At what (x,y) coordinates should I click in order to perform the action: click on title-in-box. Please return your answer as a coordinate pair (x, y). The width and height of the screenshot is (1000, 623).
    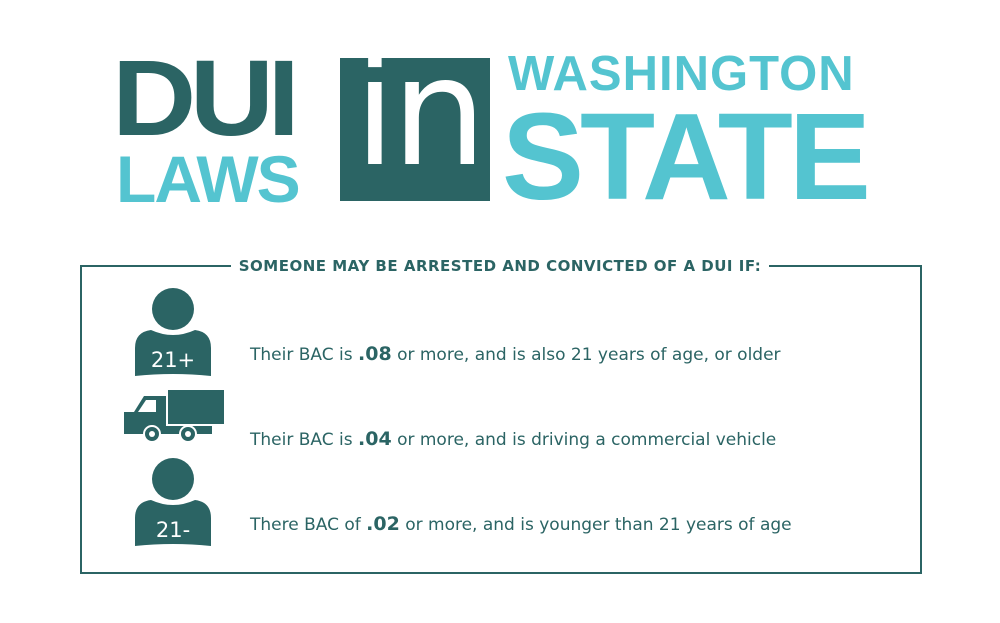
    Looking at the image, I should click on (415, 129).